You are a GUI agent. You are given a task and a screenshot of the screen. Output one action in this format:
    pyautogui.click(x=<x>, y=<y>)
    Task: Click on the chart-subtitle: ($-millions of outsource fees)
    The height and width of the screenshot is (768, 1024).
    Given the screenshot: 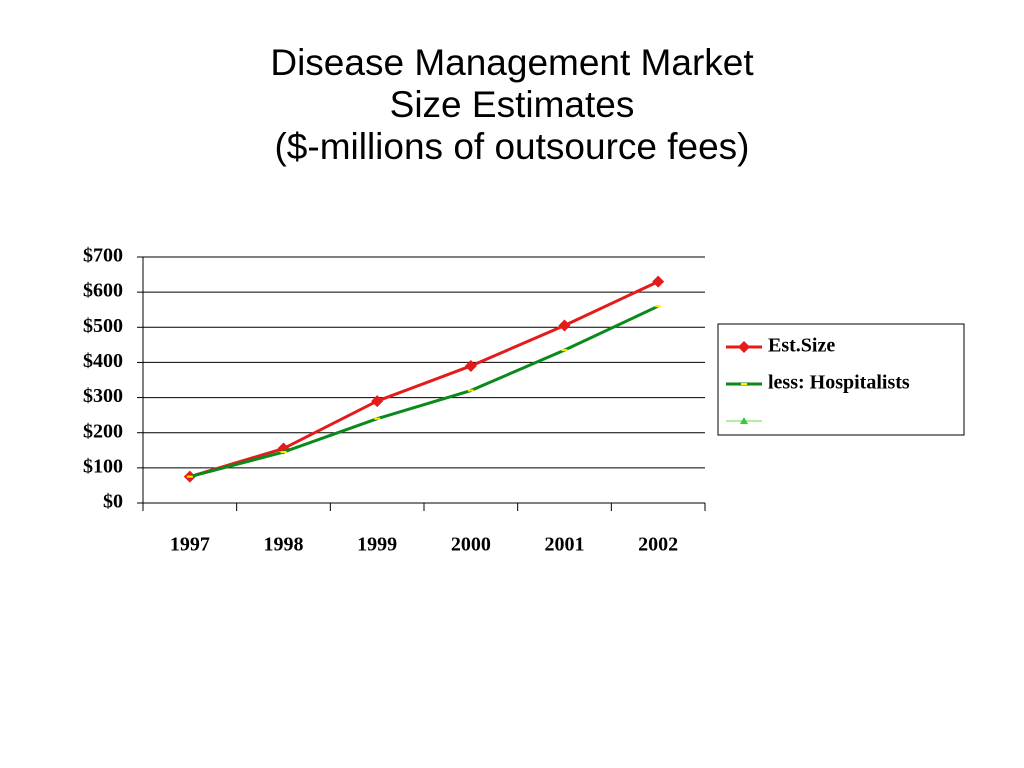 What is the action you would take?
    pyautogui.click(x=512, y=146)
    